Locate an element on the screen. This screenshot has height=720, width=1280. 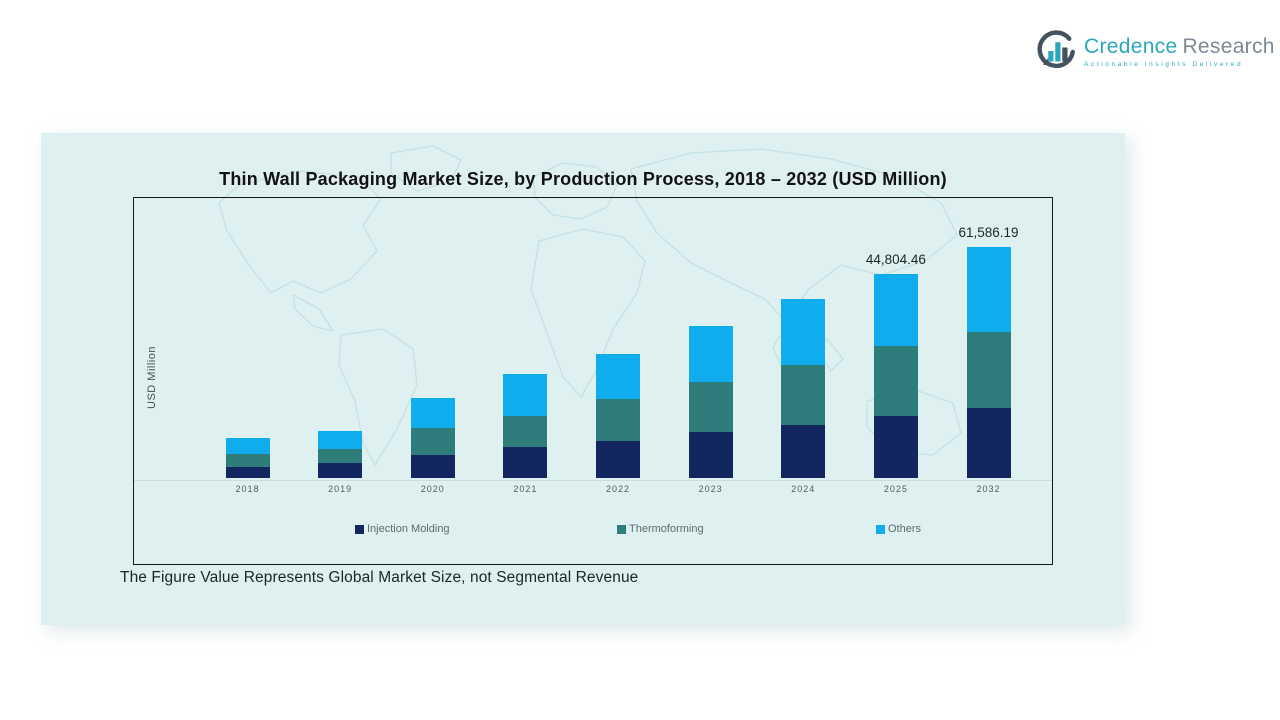
x-tick-2021: 2021 is located at coordinates (525, 489).